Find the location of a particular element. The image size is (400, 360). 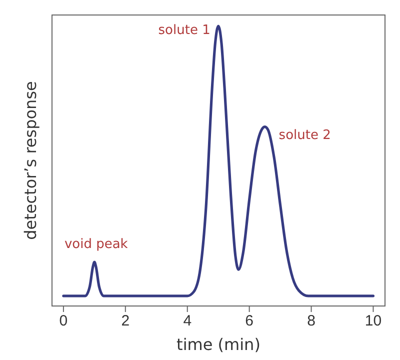

x-tick-label: 10 is located at coordinates (373, 321).